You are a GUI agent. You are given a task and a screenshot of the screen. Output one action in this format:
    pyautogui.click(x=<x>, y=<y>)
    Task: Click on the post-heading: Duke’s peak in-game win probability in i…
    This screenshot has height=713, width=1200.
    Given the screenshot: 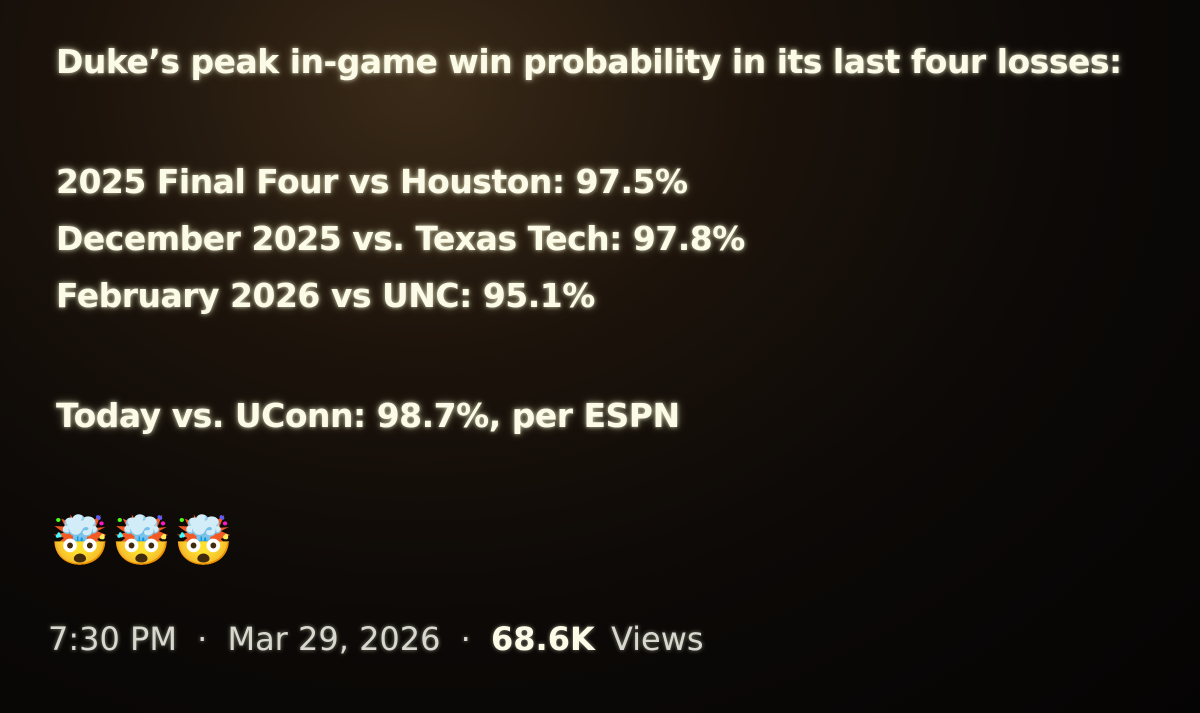 What is the action you would take?
    pyautogui.click(x=589, y=61)
    